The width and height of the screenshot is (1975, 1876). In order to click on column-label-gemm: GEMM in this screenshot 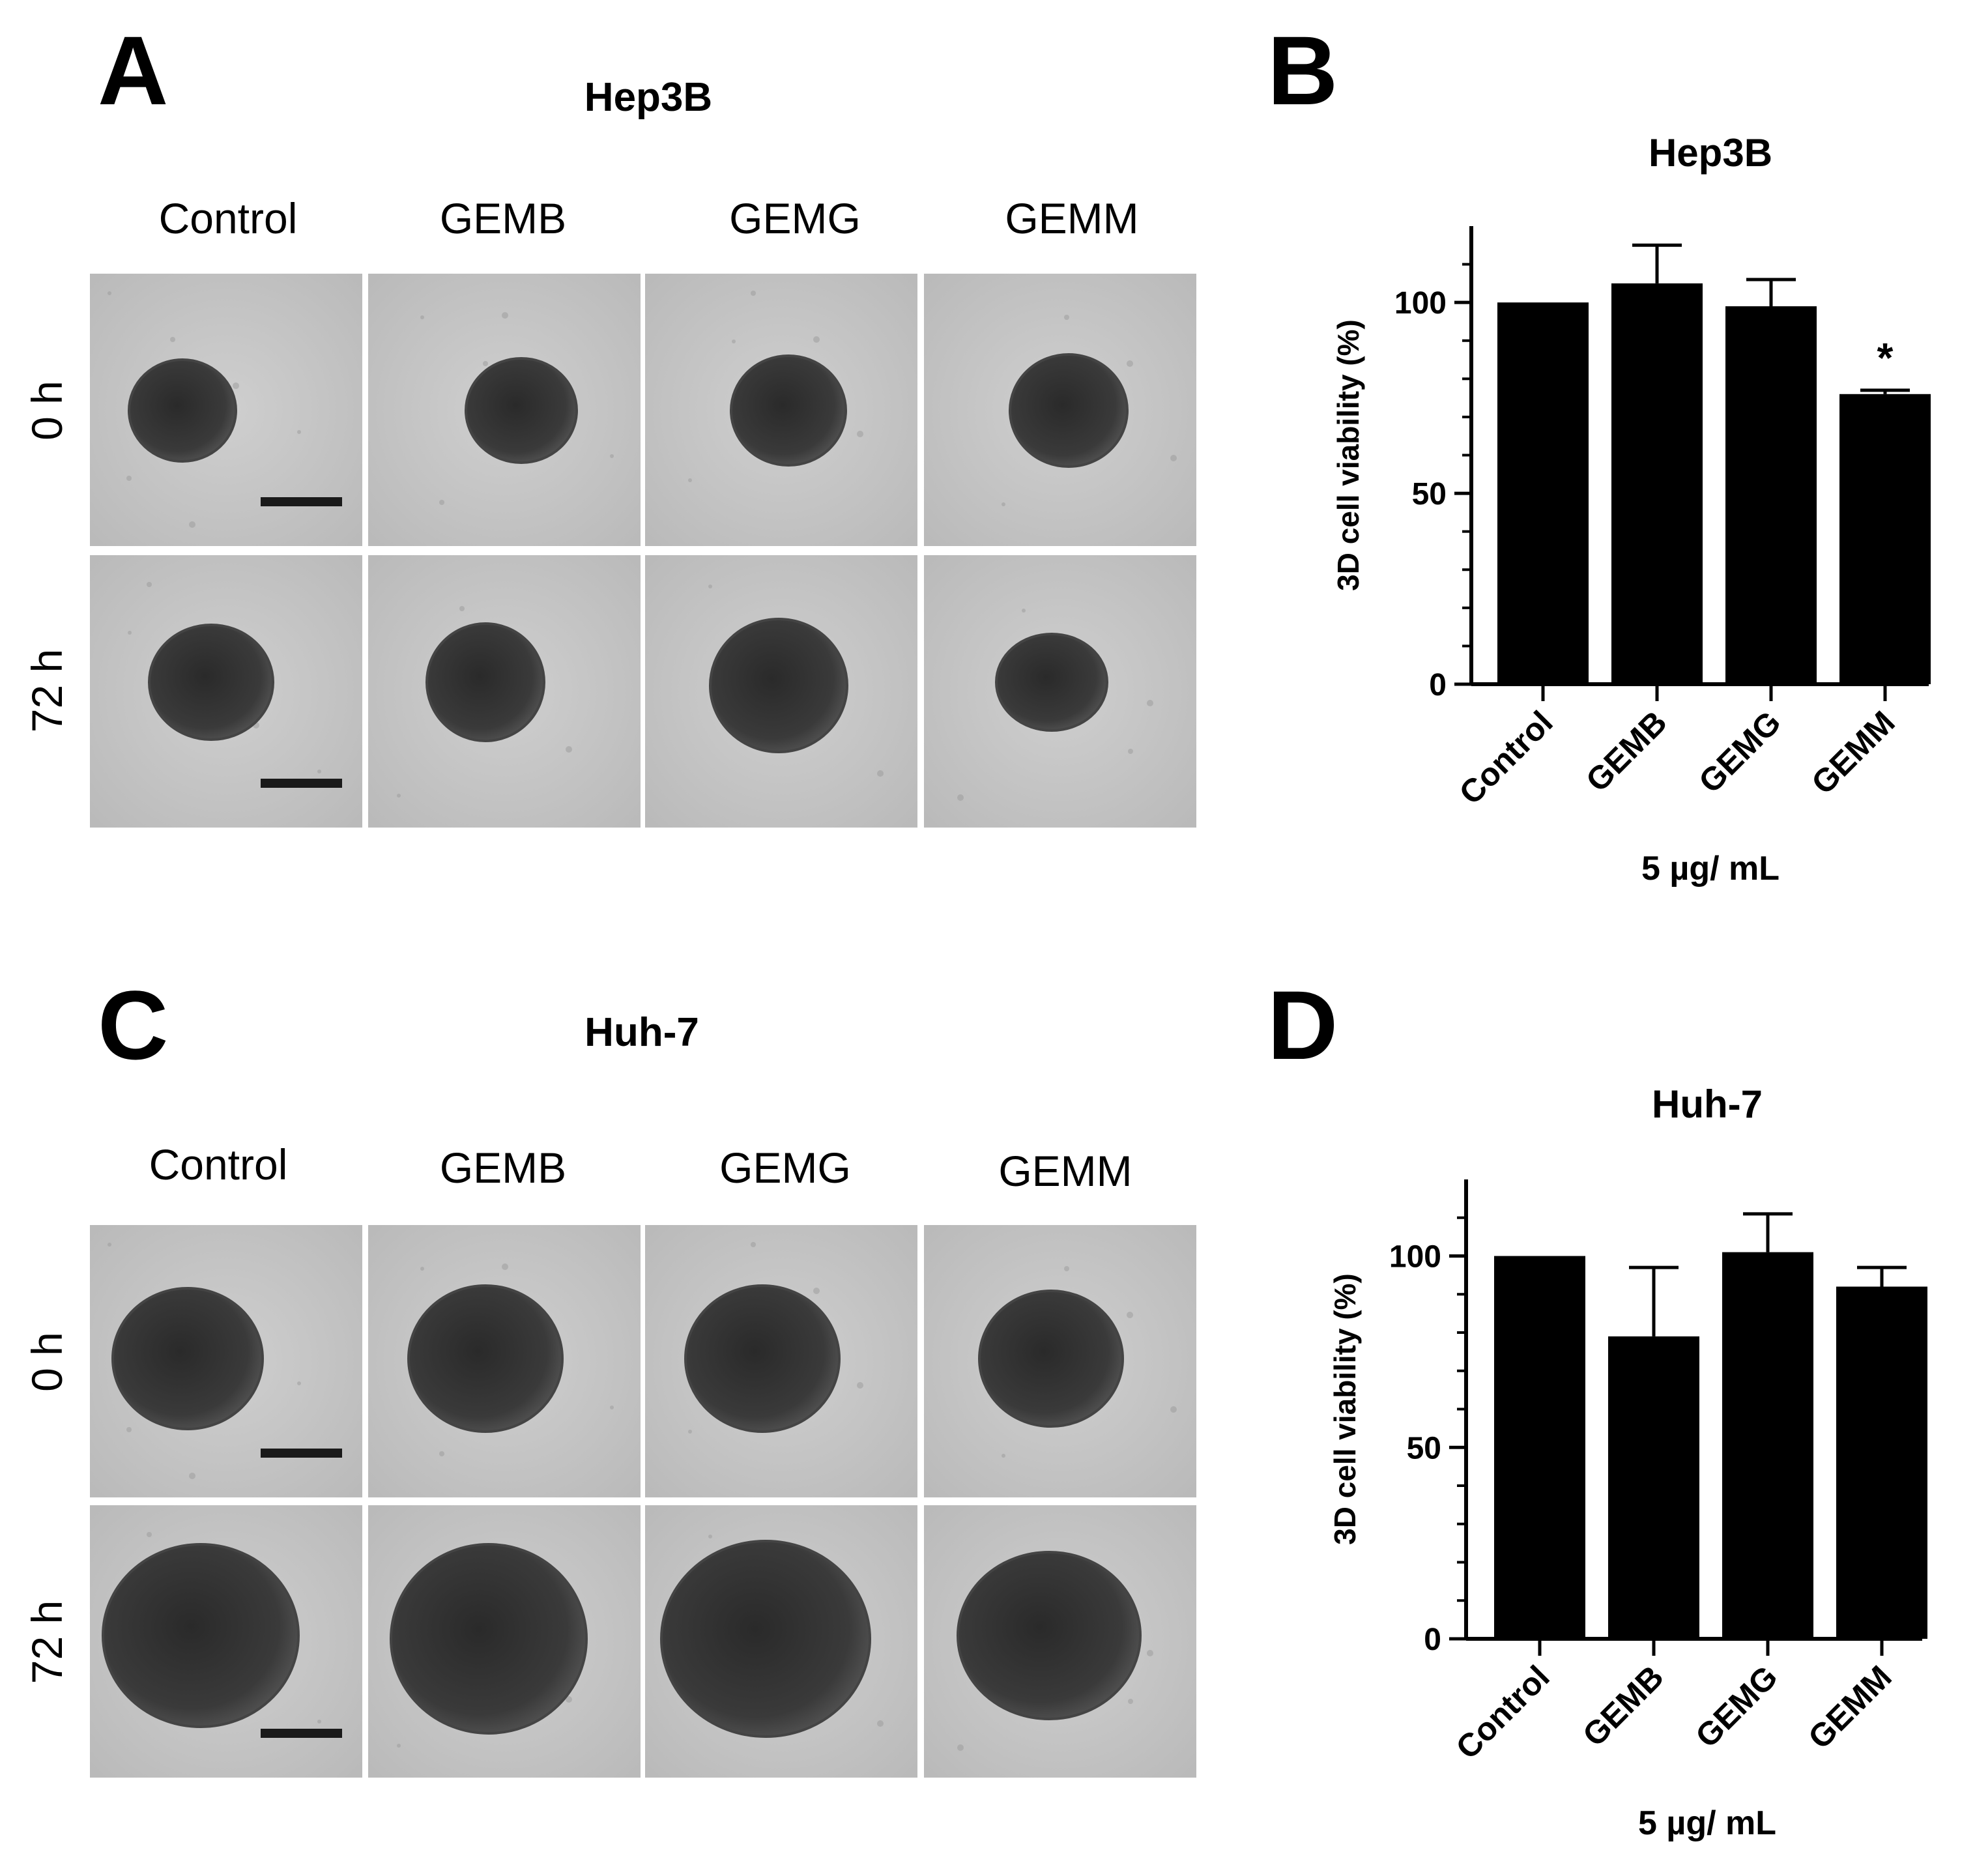, I will do `click(1065, 1171)`.